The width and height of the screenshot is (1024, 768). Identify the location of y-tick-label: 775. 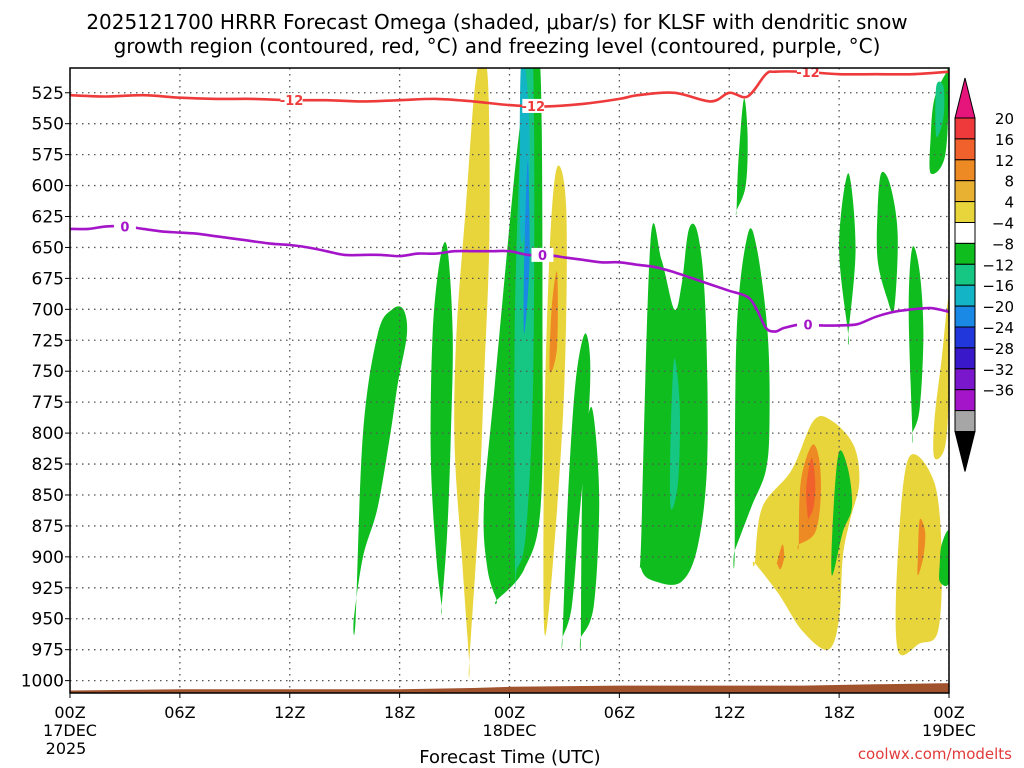
(48, 403).